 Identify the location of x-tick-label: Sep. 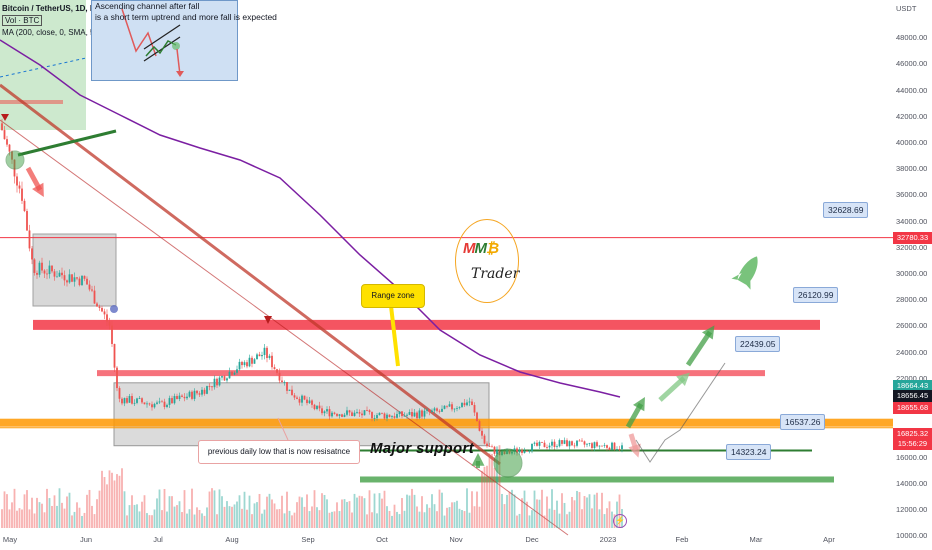
(308, 539).